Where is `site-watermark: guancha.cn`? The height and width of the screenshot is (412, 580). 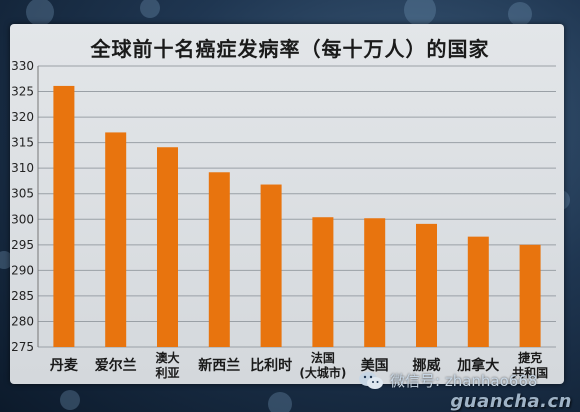
site-watermark: guancha.cn is located at coordinates (511, 401).